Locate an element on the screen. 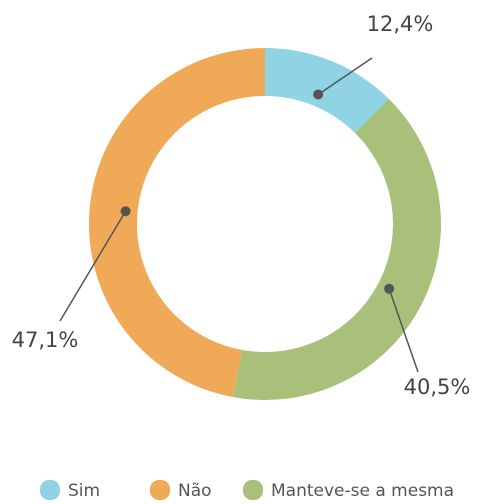 Image resolution: width=493 pixels, height=504 pixels. slice is located at coordinates (327, 90).